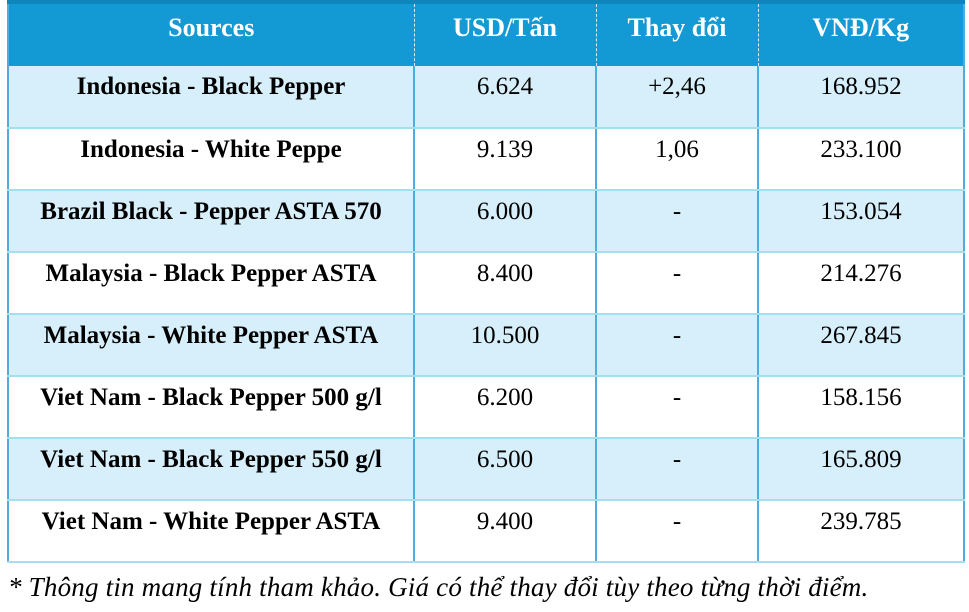 This screenshot has width=969, height=612. I want to click on usd-per-ton-cell: 6.624, so click(505, 97).